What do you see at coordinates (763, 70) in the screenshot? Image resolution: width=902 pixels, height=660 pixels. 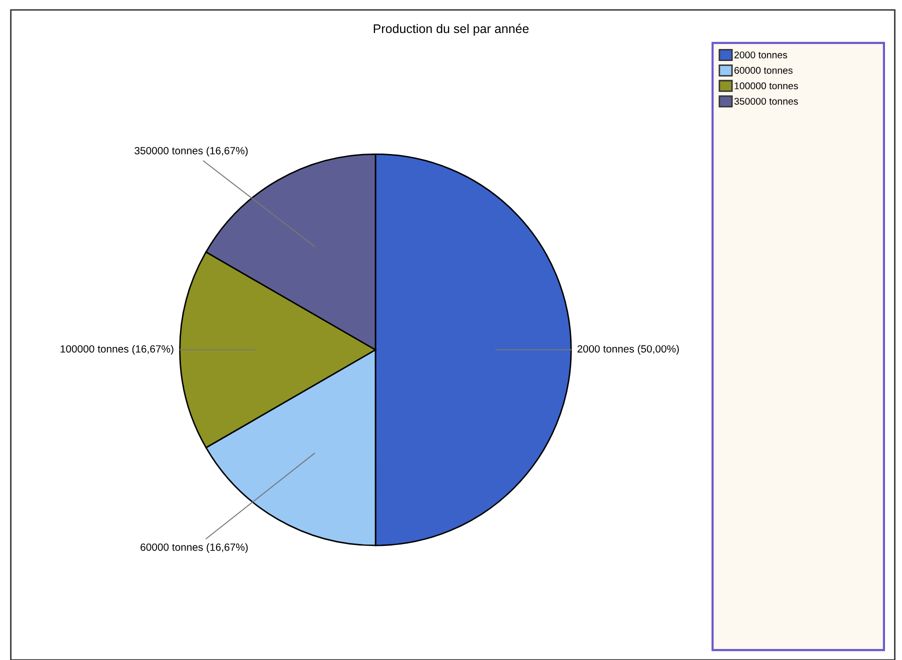 I see `legend-label: 60000 tonnes` at bounding box center [763, 70].